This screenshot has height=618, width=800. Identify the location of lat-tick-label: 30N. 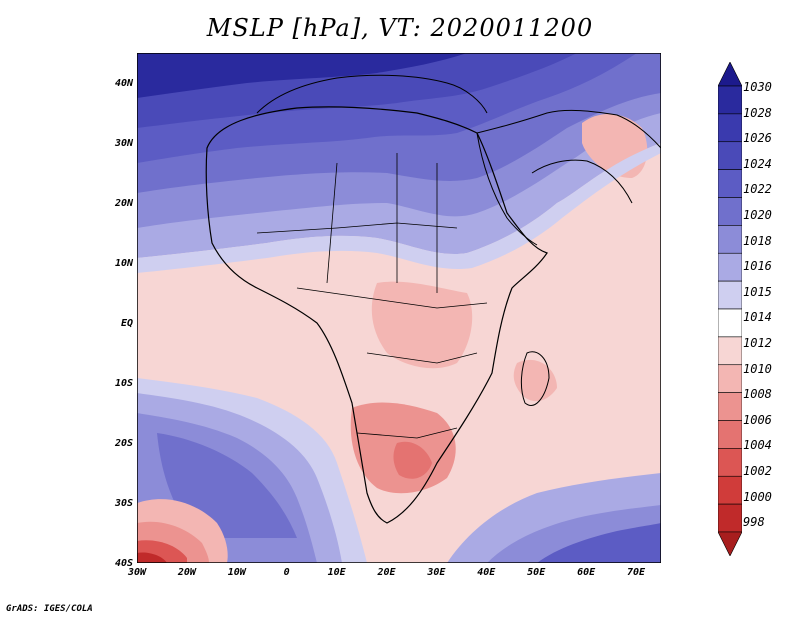
(123, 143).